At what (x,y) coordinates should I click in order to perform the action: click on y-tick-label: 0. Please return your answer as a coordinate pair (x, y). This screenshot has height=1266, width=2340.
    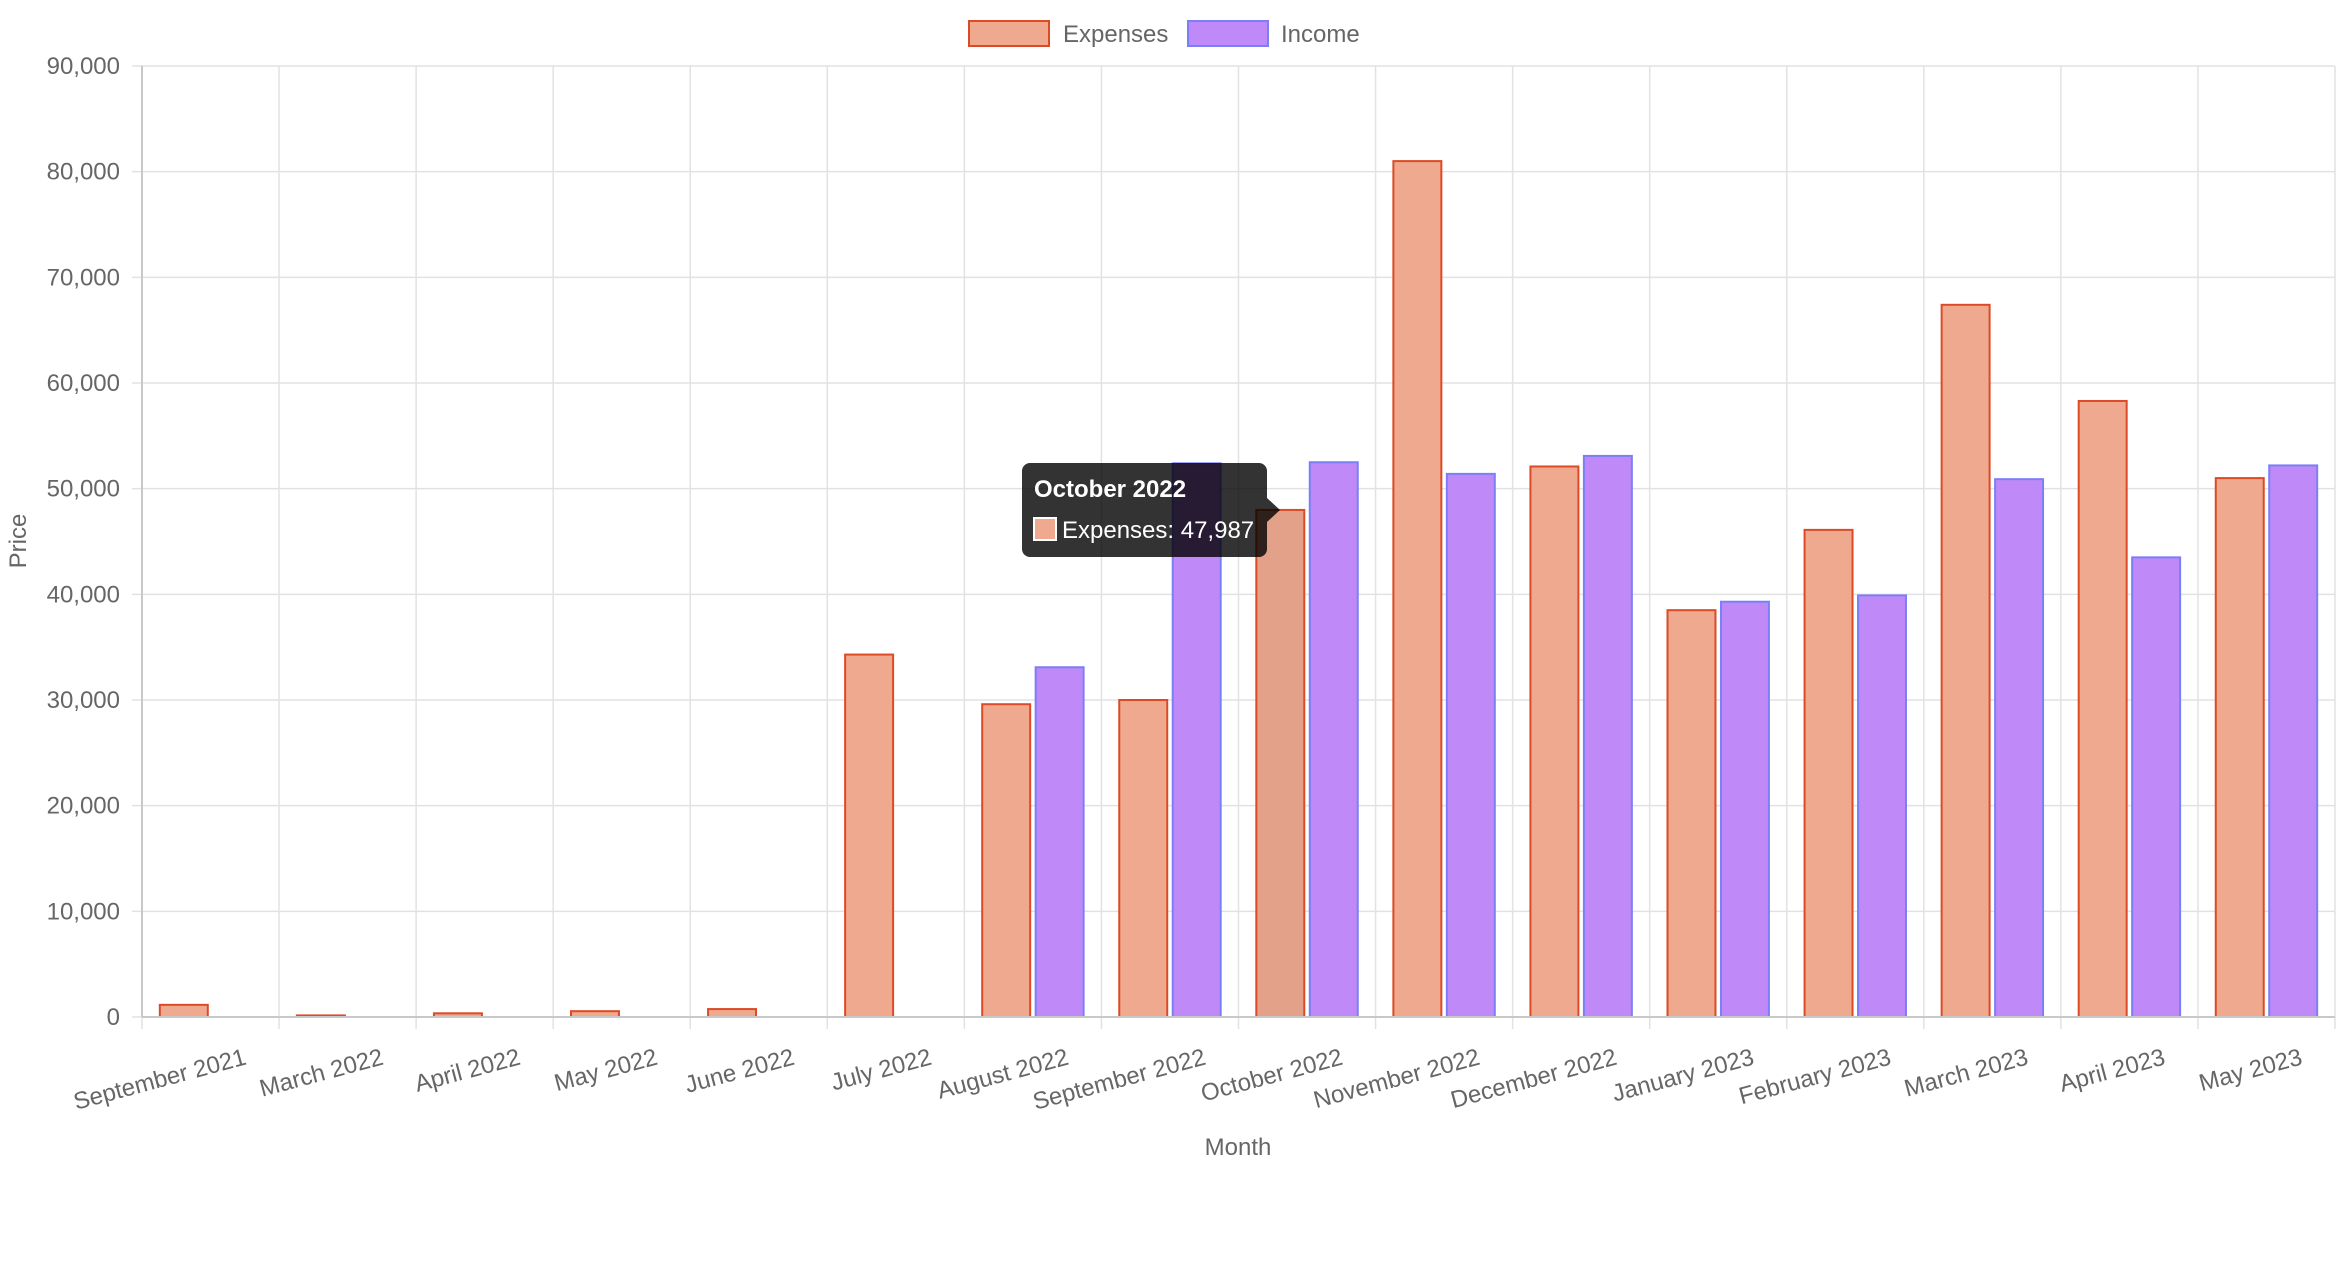
    Looking at the image, I should click on (113, 1017).